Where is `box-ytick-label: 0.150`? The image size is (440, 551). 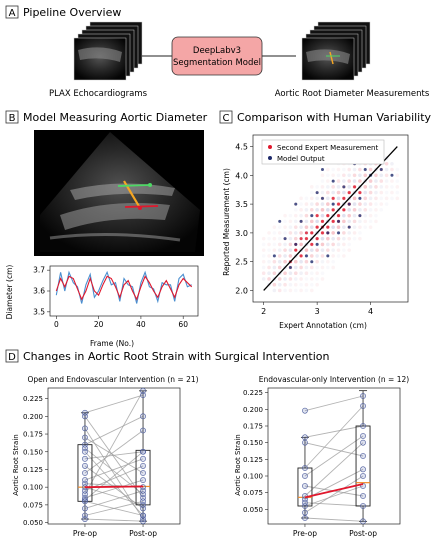
box-ytick-label: 0.150 is located at coordinates (33, 452).